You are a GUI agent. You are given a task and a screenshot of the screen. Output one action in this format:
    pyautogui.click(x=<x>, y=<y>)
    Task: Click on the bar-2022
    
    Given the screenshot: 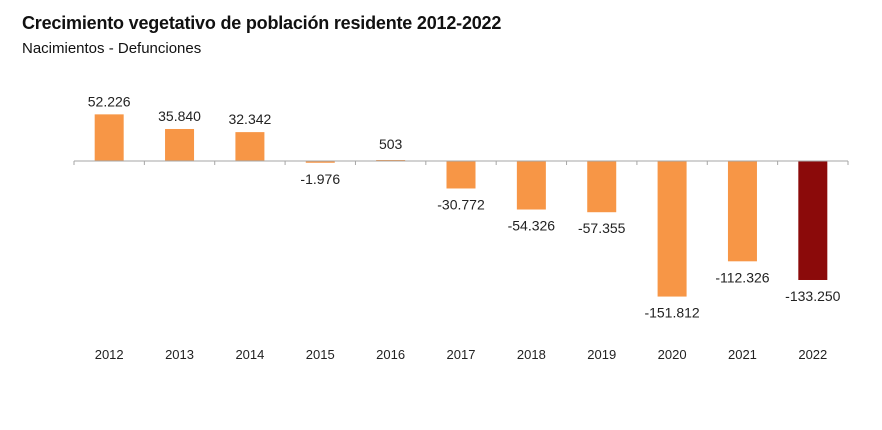 What is the action you would take?
    pyautogui.click(x=813, y=220)
    